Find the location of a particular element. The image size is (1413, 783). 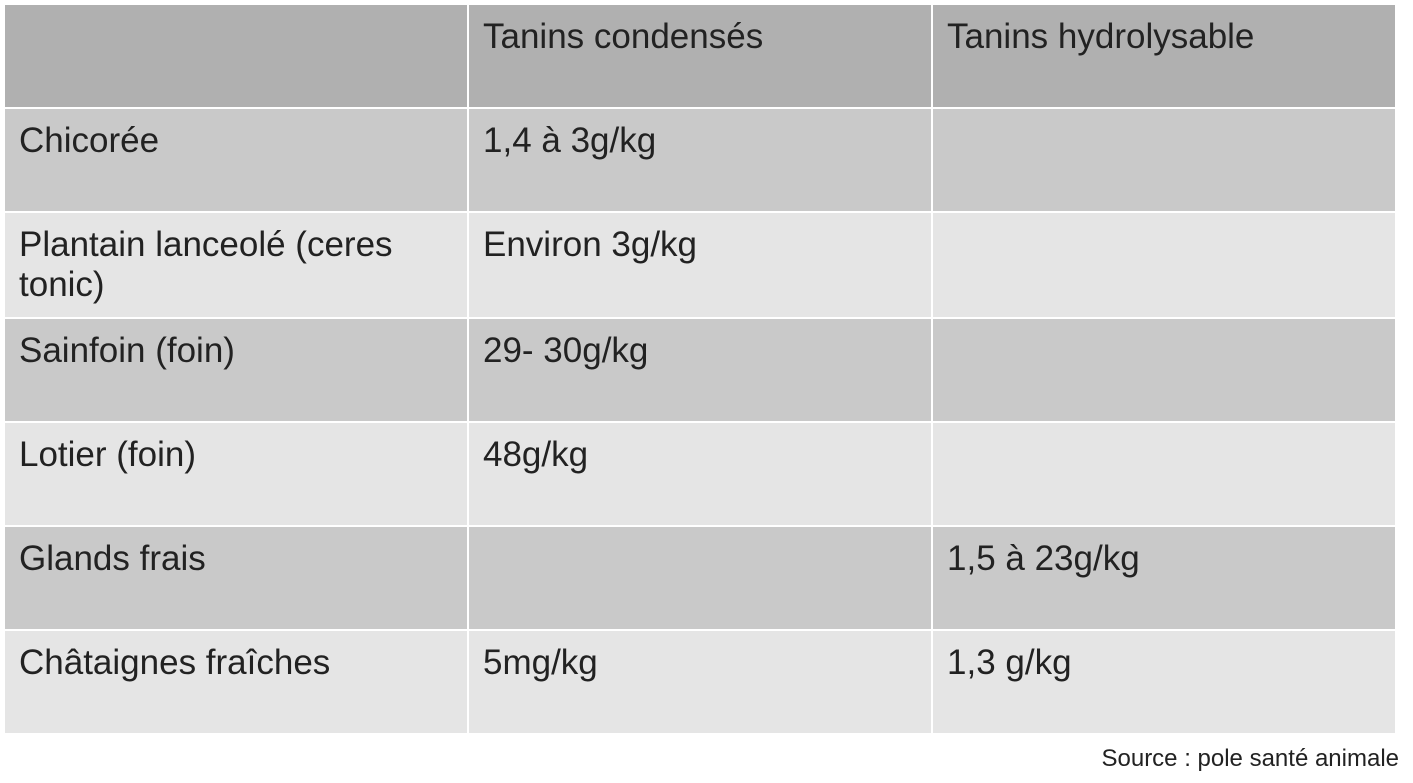

table-cell: 1,3 g/kg is located at coordinates (1164, 682).